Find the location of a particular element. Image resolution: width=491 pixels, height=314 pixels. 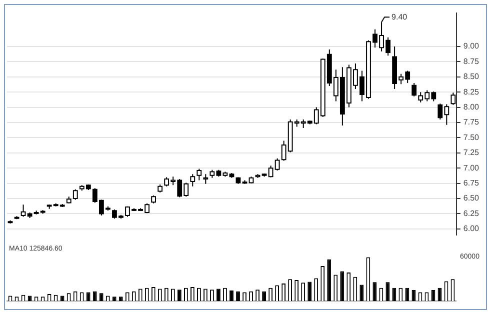

y-tick-label: 6.25 is located at coordinates (471, 213).